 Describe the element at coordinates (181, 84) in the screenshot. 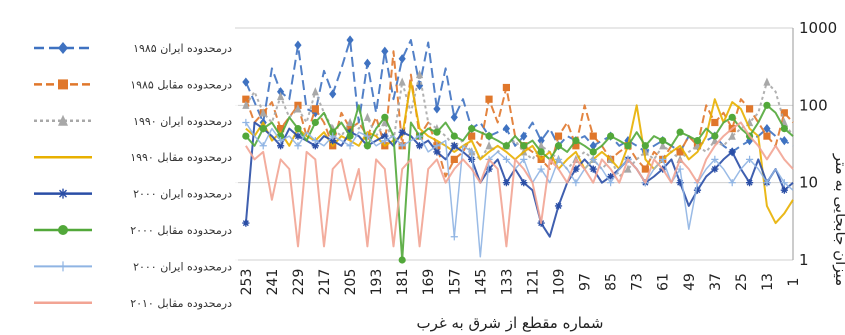

I see `legend-label: ۱۹۸۵ درمحدوده مقابل` at that location.